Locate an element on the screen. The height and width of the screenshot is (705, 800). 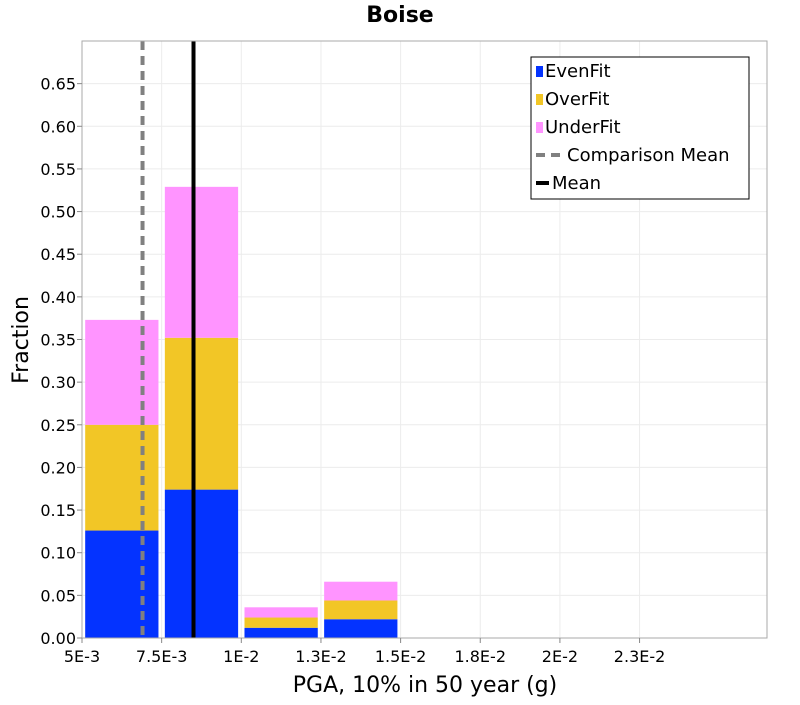
legend-label-overfit: OverFit is located at coordinates (577, 99).